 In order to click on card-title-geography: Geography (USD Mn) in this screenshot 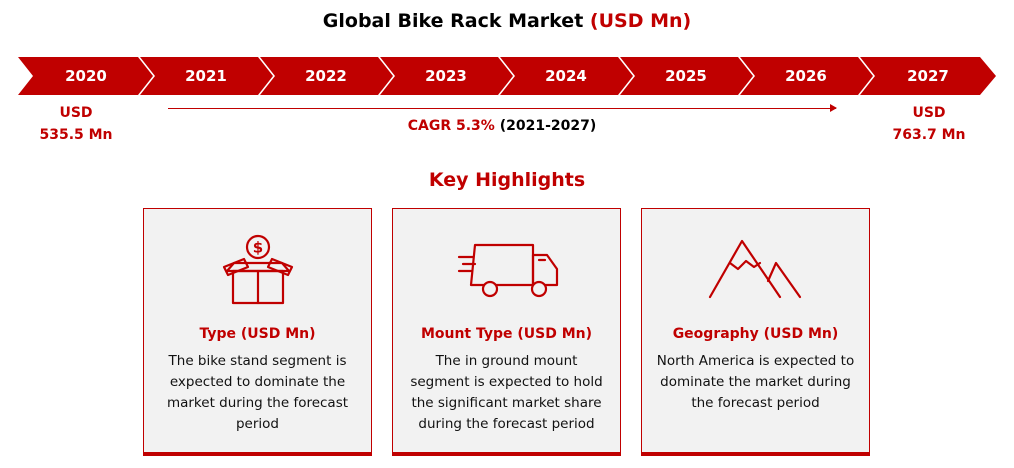, I will do `click(755, 334)`.